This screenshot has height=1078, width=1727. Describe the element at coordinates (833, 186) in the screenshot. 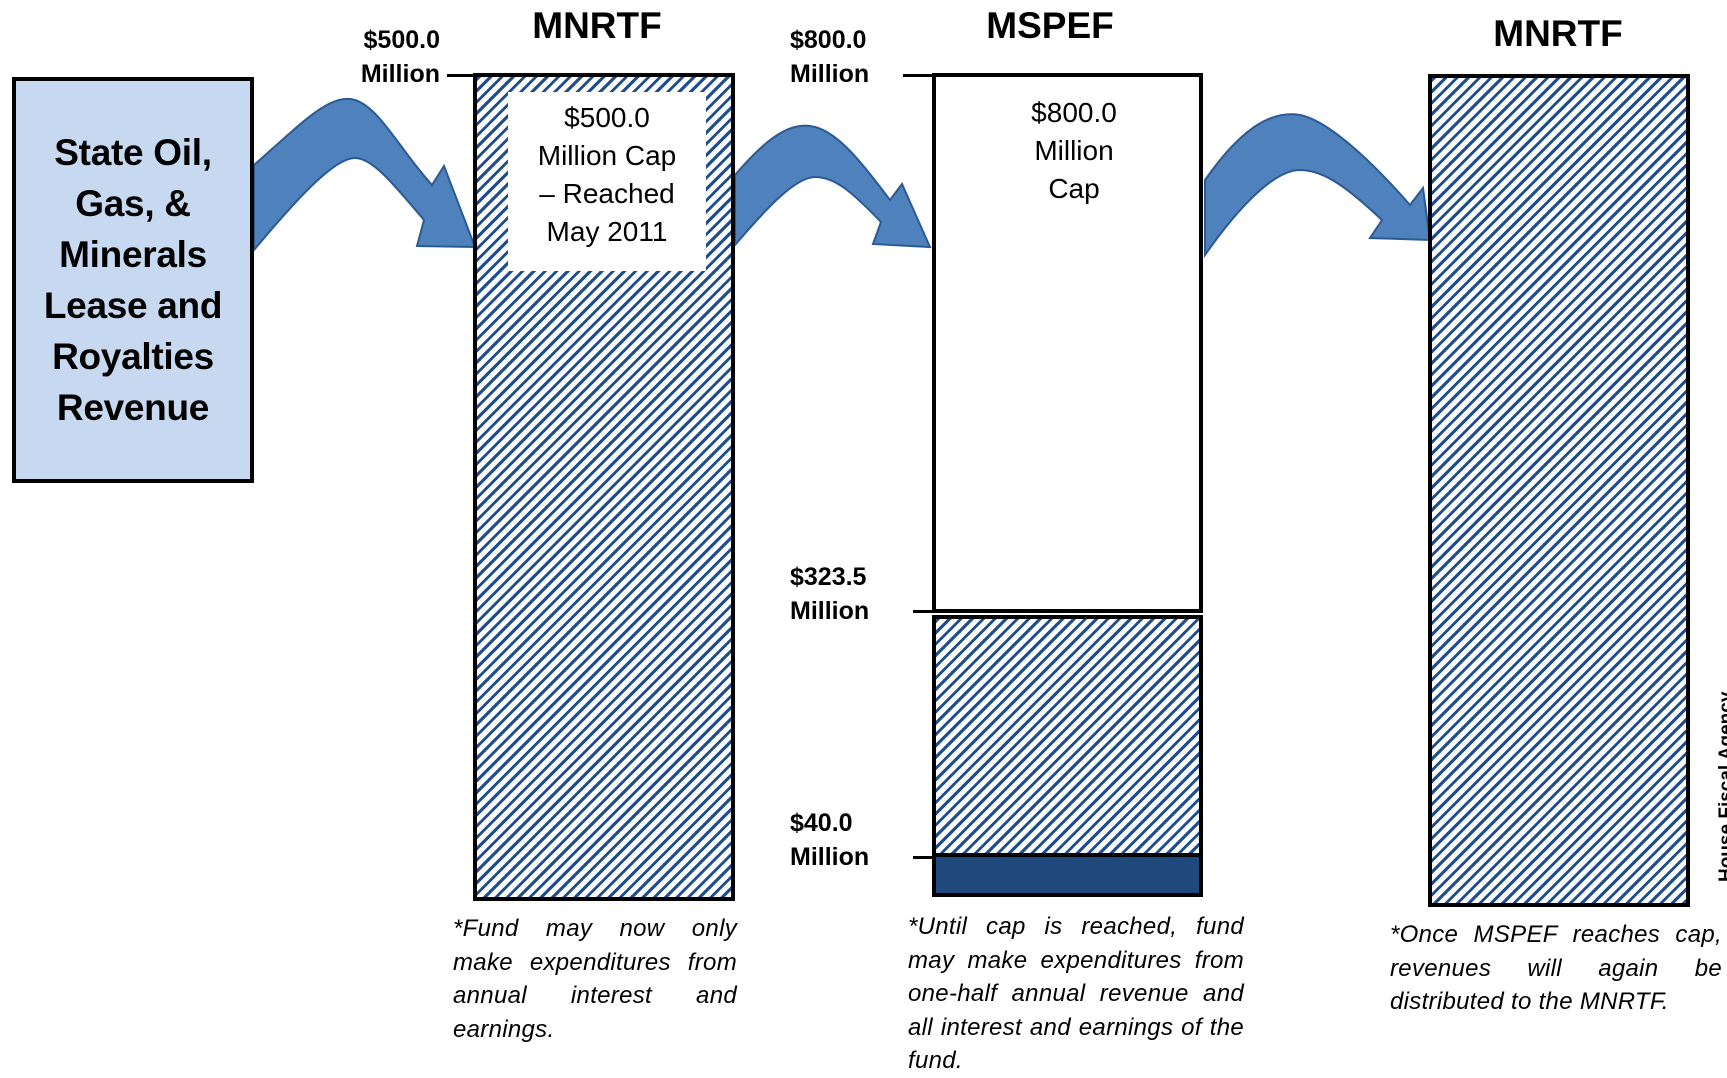

I see `arrow-mnrtf-to-mspef` at that location.